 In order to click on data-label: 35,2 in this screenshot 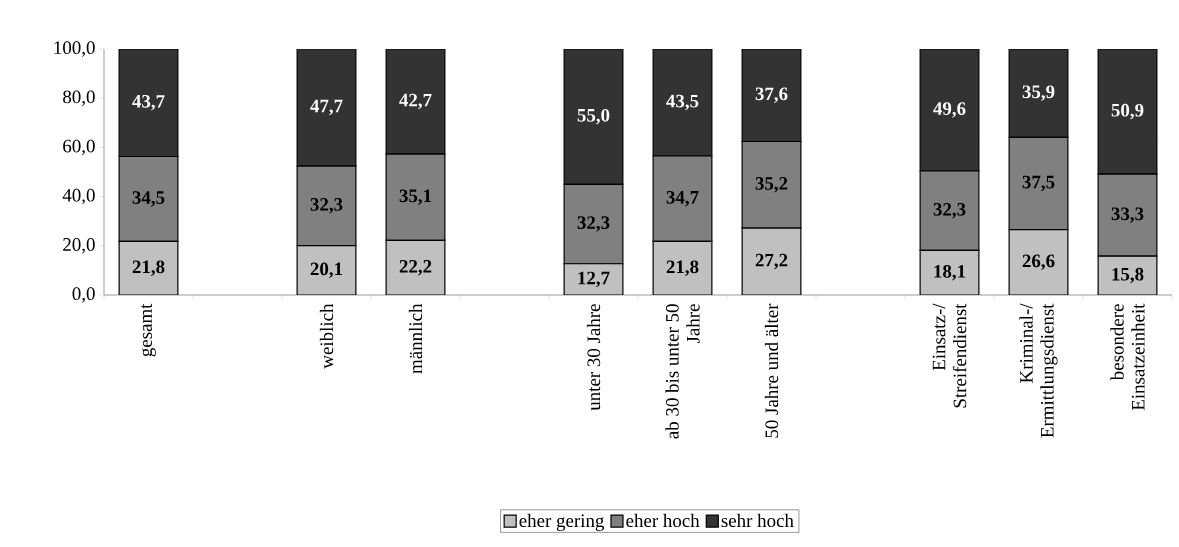, I will do `click(771, 185)`.